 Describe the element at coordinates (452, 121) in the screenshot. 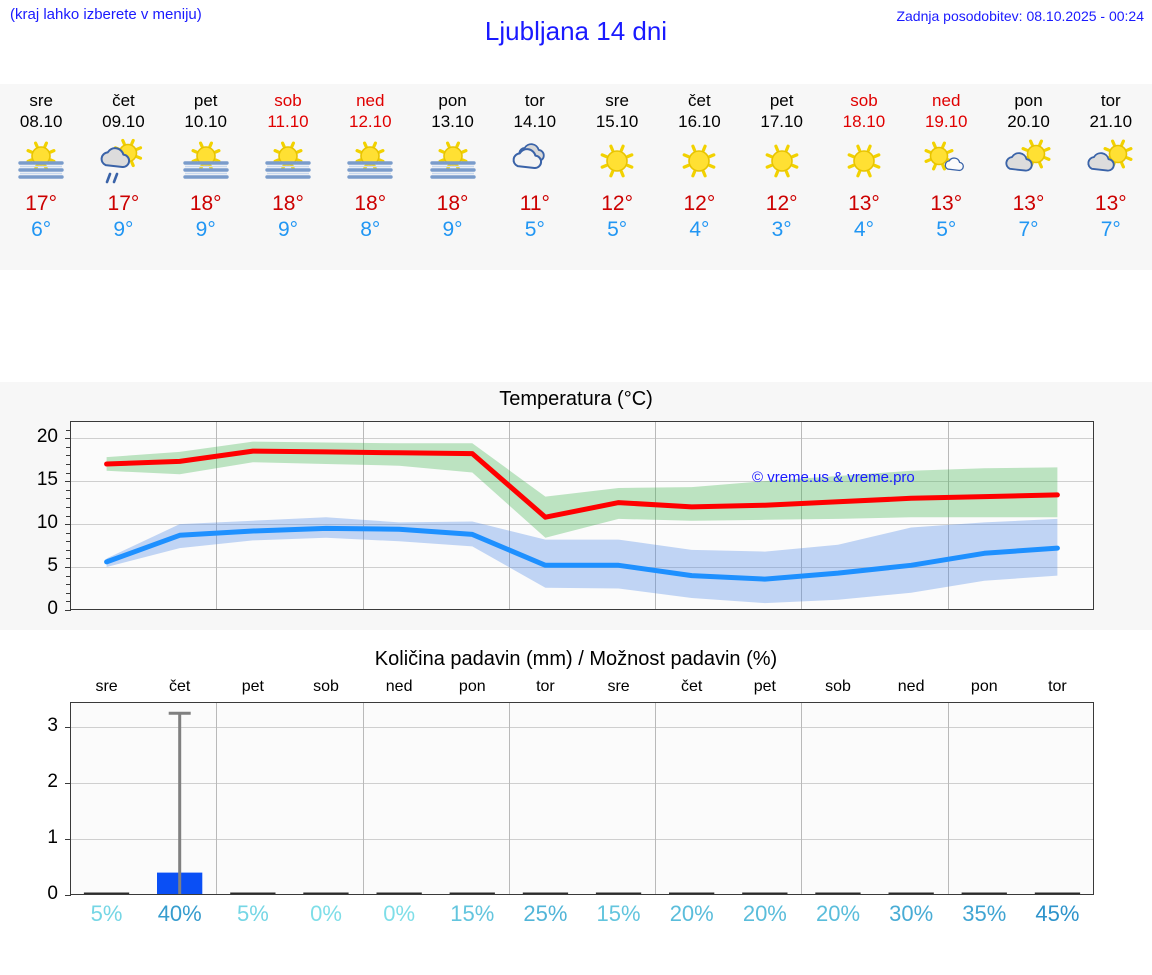

I see `day-date: 13.10` at that location.